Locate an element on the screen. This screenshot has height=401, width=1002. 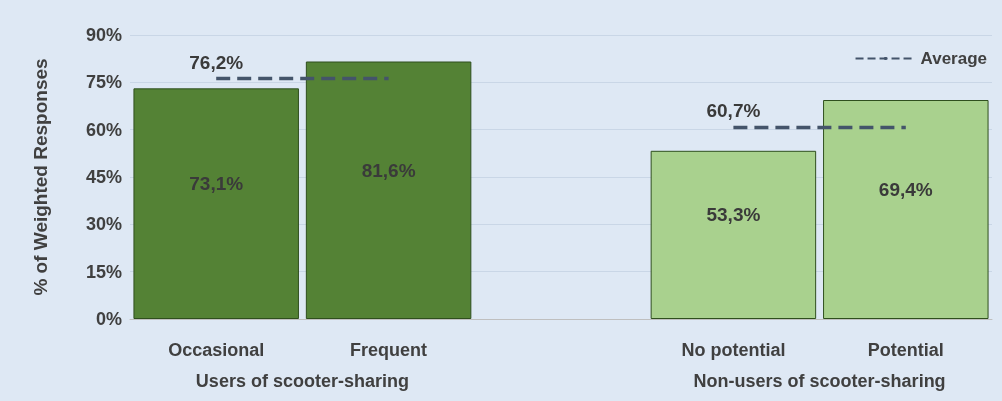
x-tick-label: No potential is located at coordinates (733, 350).